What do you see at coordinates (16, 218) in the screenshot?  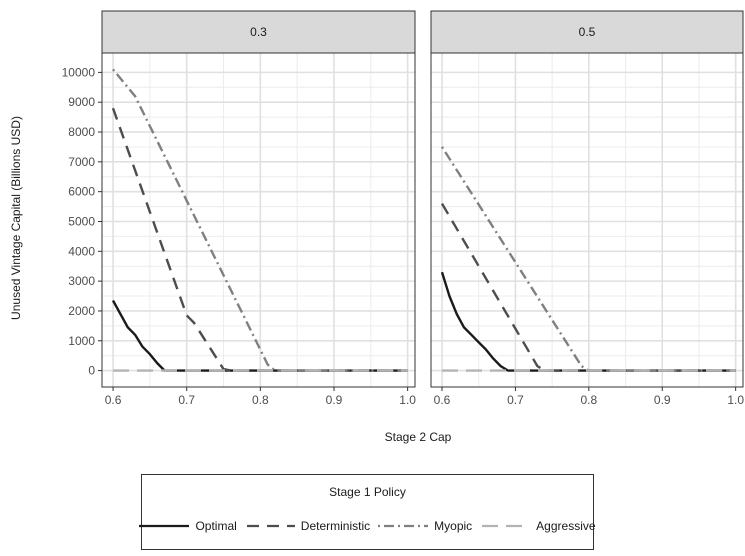 I see `y-axis-title: Unused Vintage Capital (Billions USD)` at bounding box center [16, 218].